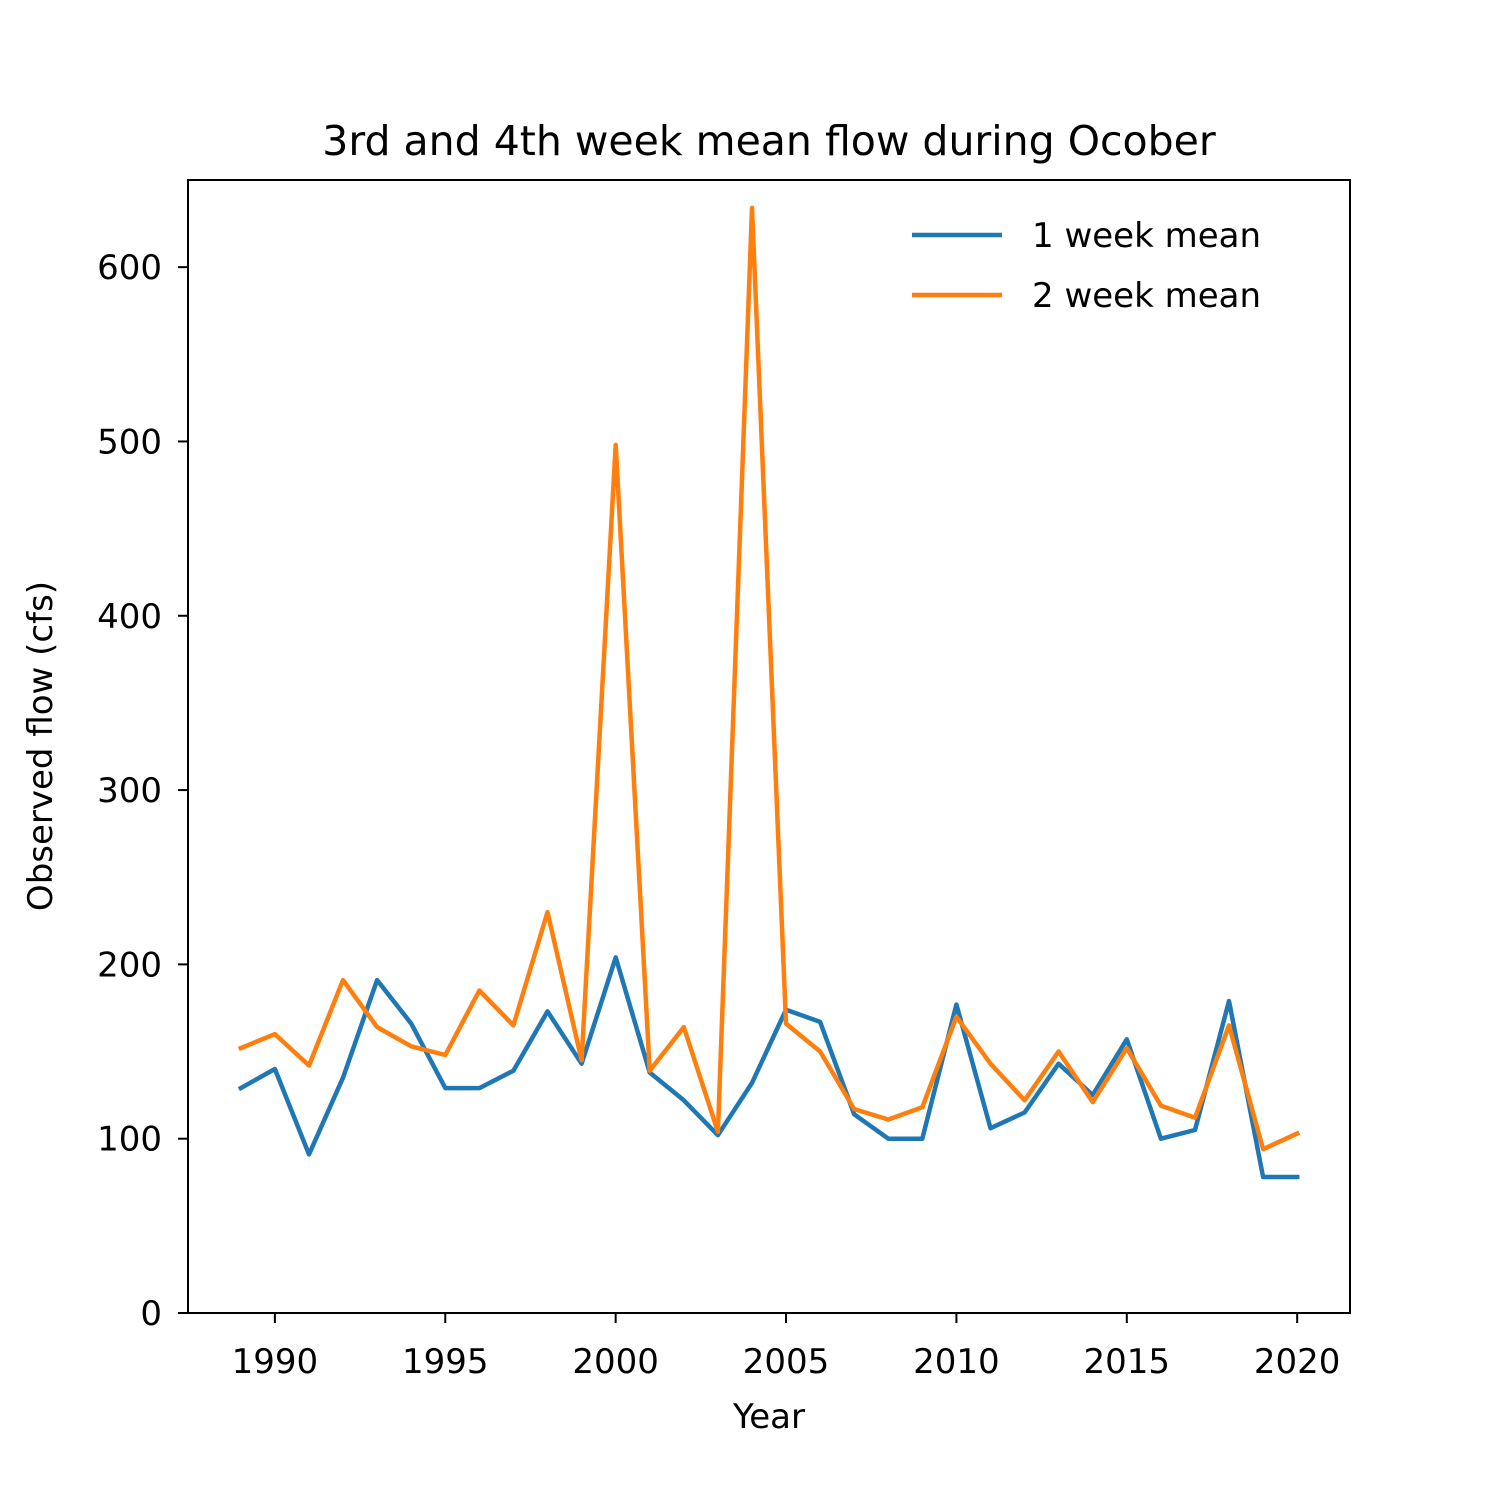 Image resolution: width=1500 pixels, height=1500 pixels. I want to click on y-axis-label: Observed flow (cfs), so click(41, 746).